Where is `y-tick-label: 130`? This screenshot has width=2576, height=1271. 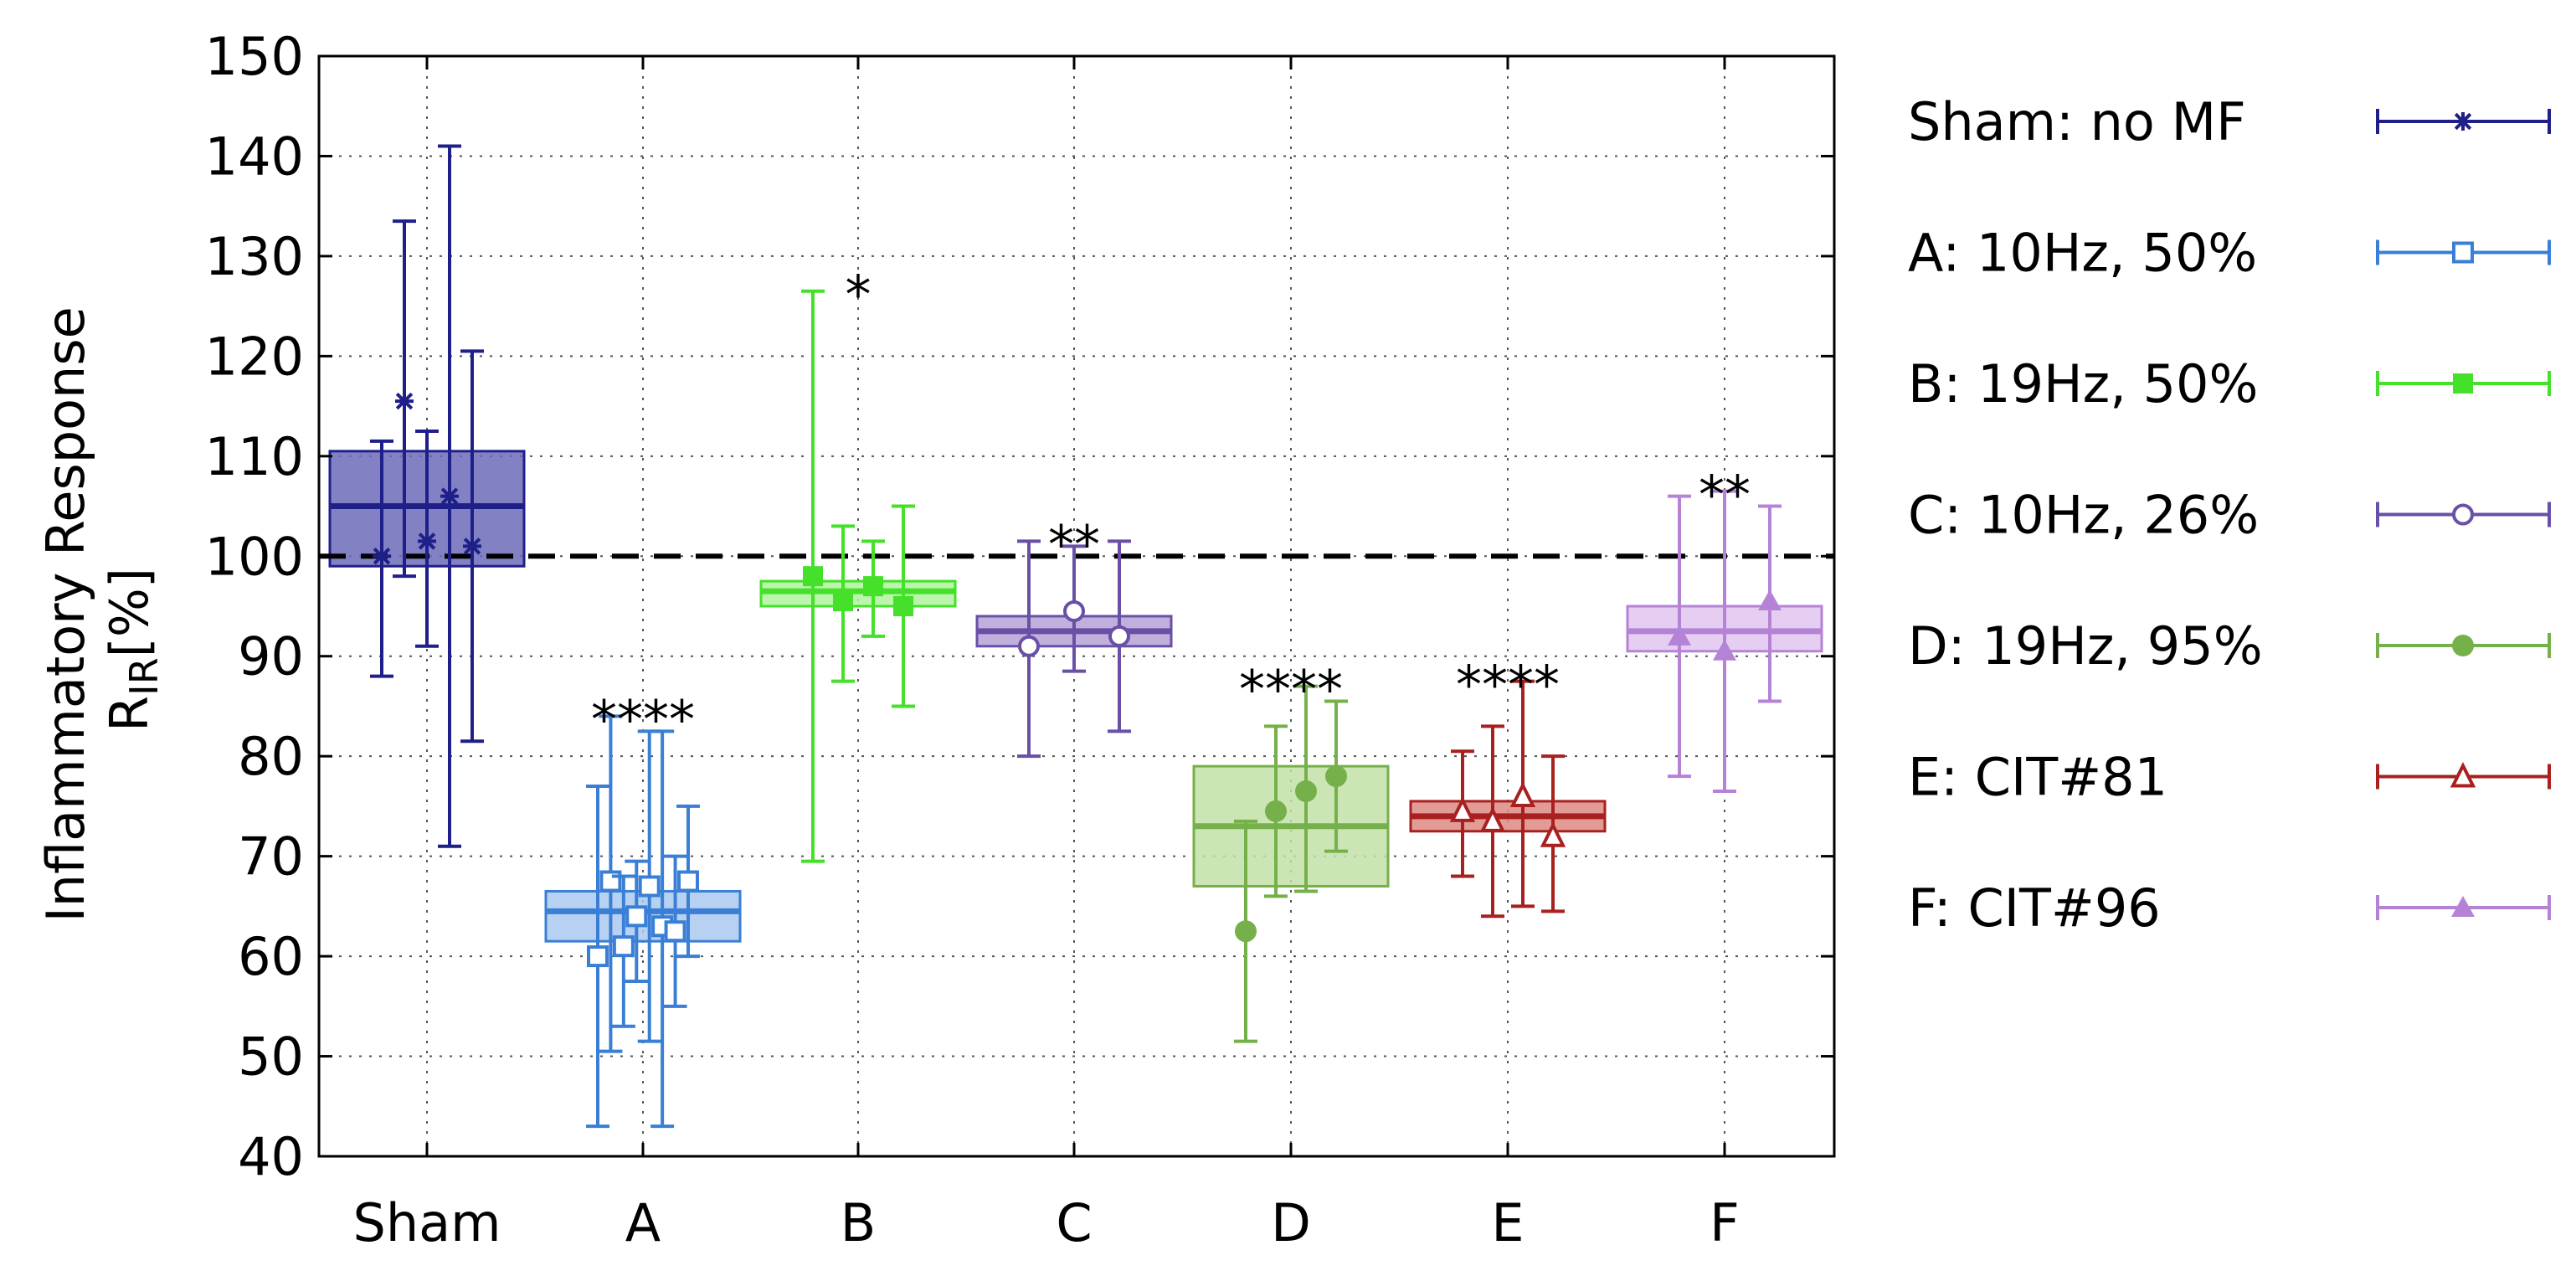 y-tick-label: 130 is located at coordinates (255, 256).